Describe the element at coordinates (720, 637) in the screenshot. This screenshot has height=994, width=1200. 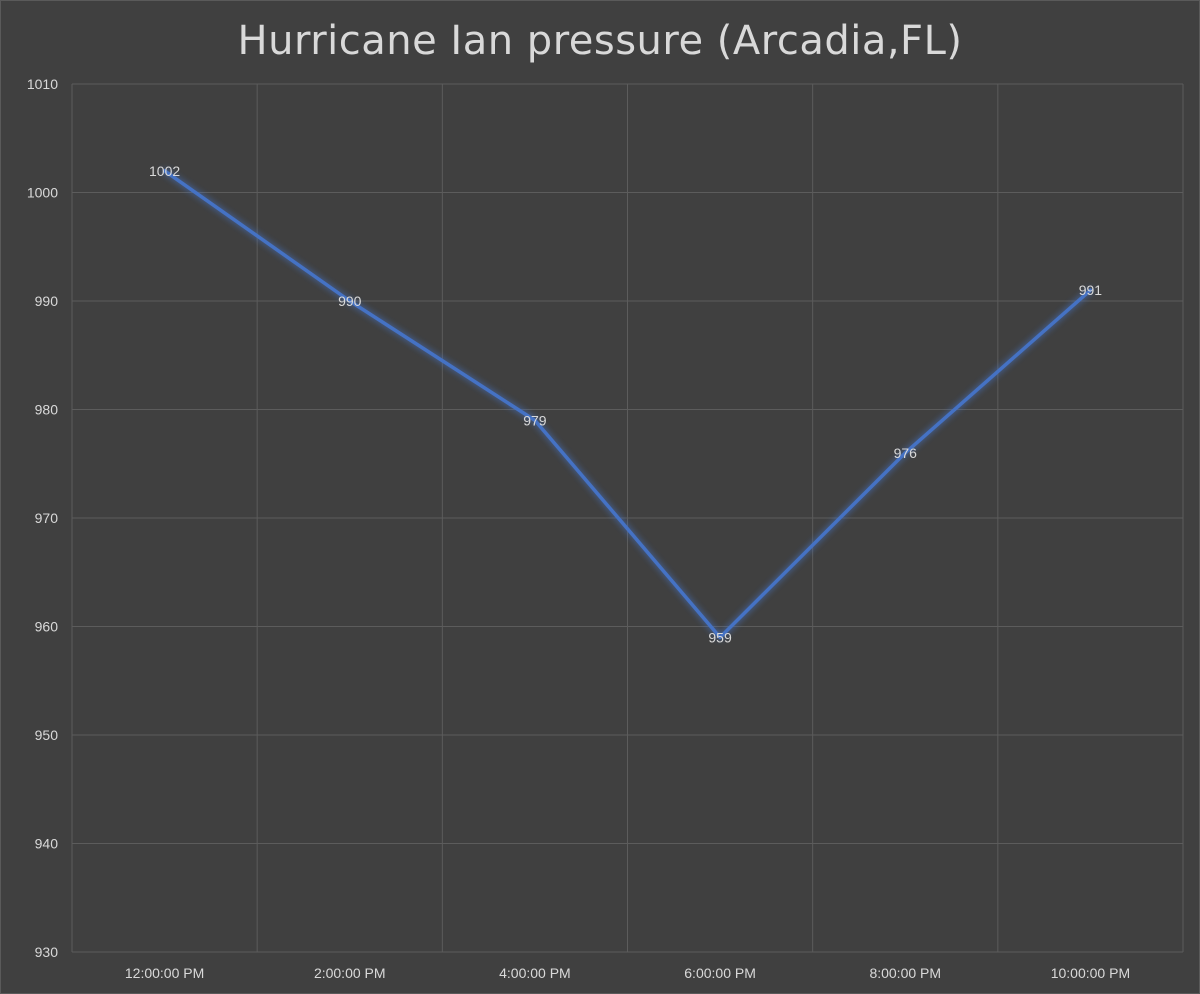
I see `data-label: 959` at that location.